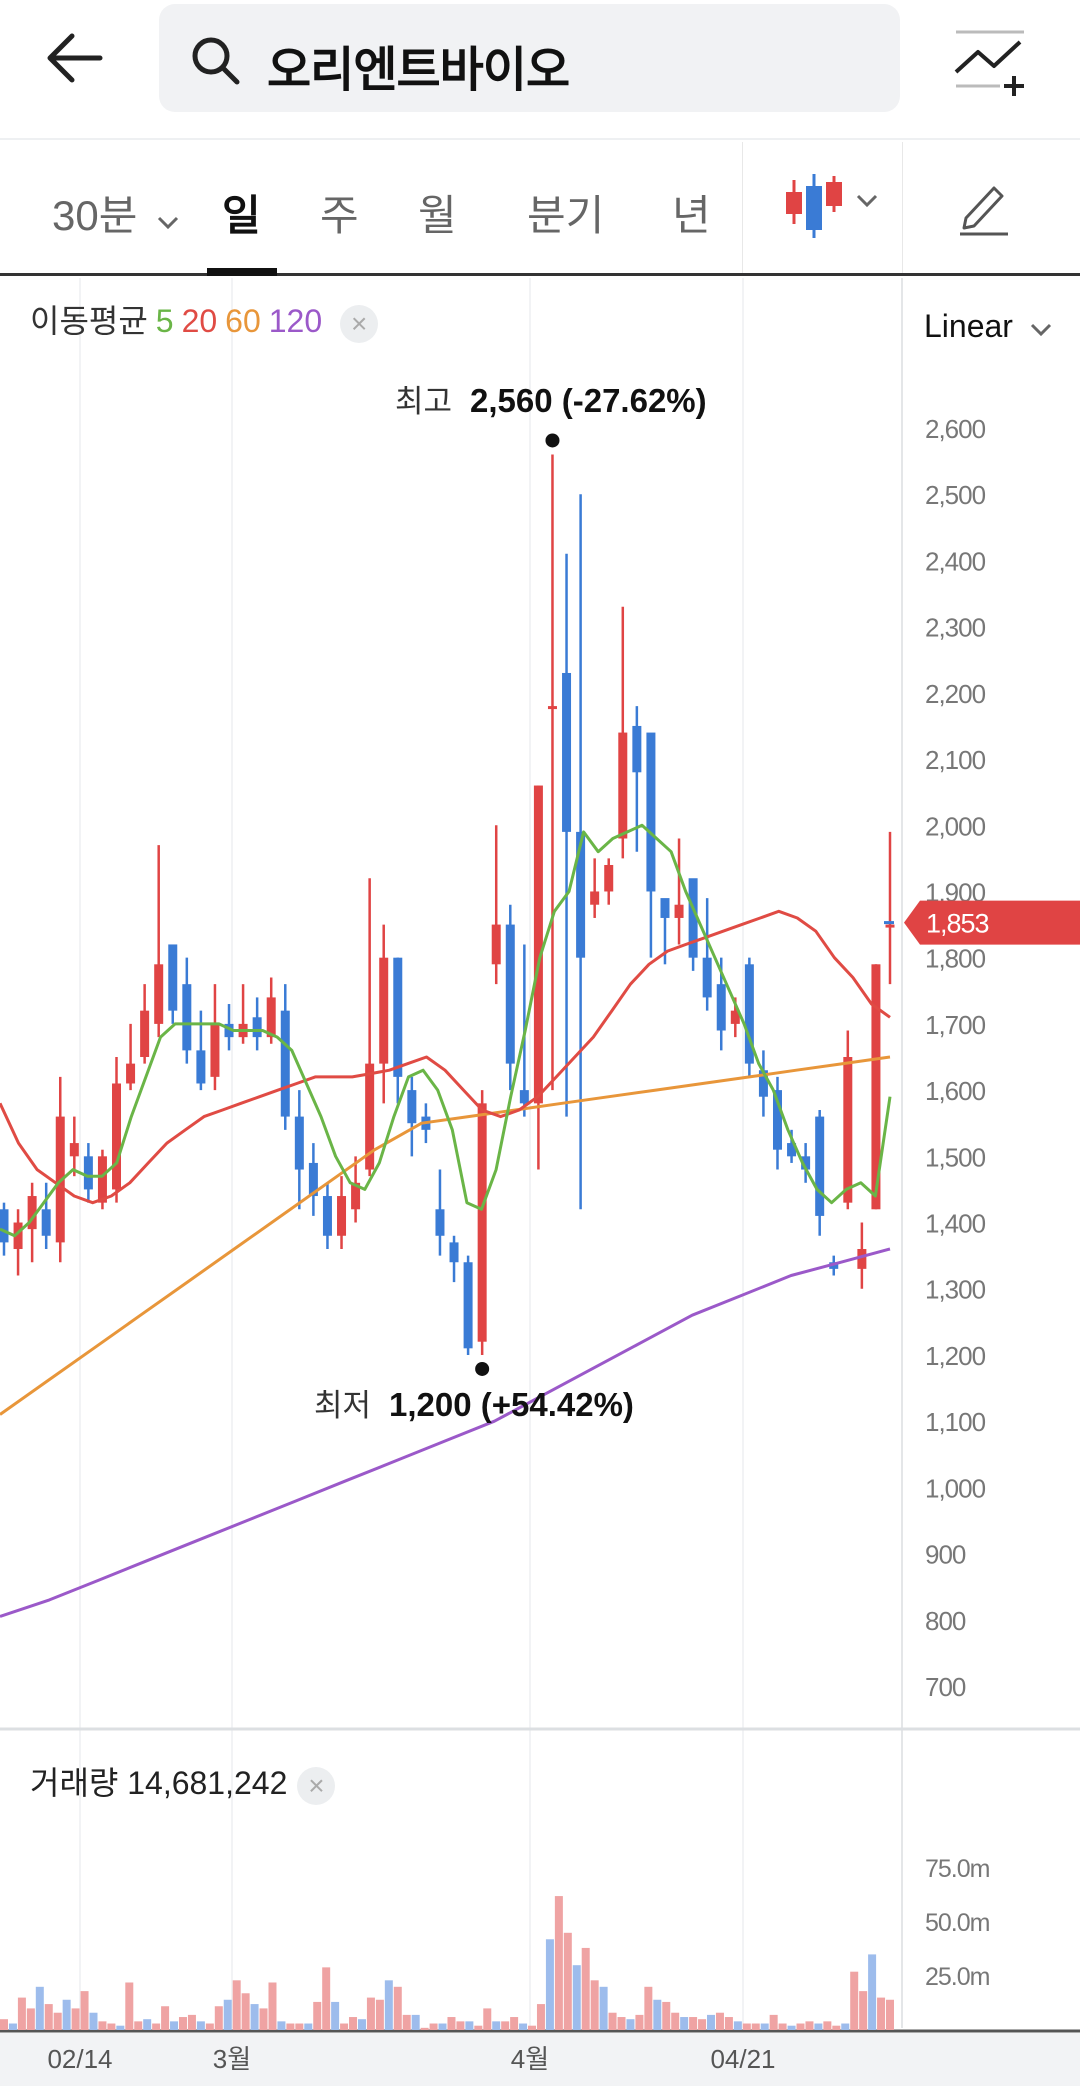  Describe the element at coordinates (207, 1783) in the screenshot. I see `volume-value: 14,681,242` at that location.